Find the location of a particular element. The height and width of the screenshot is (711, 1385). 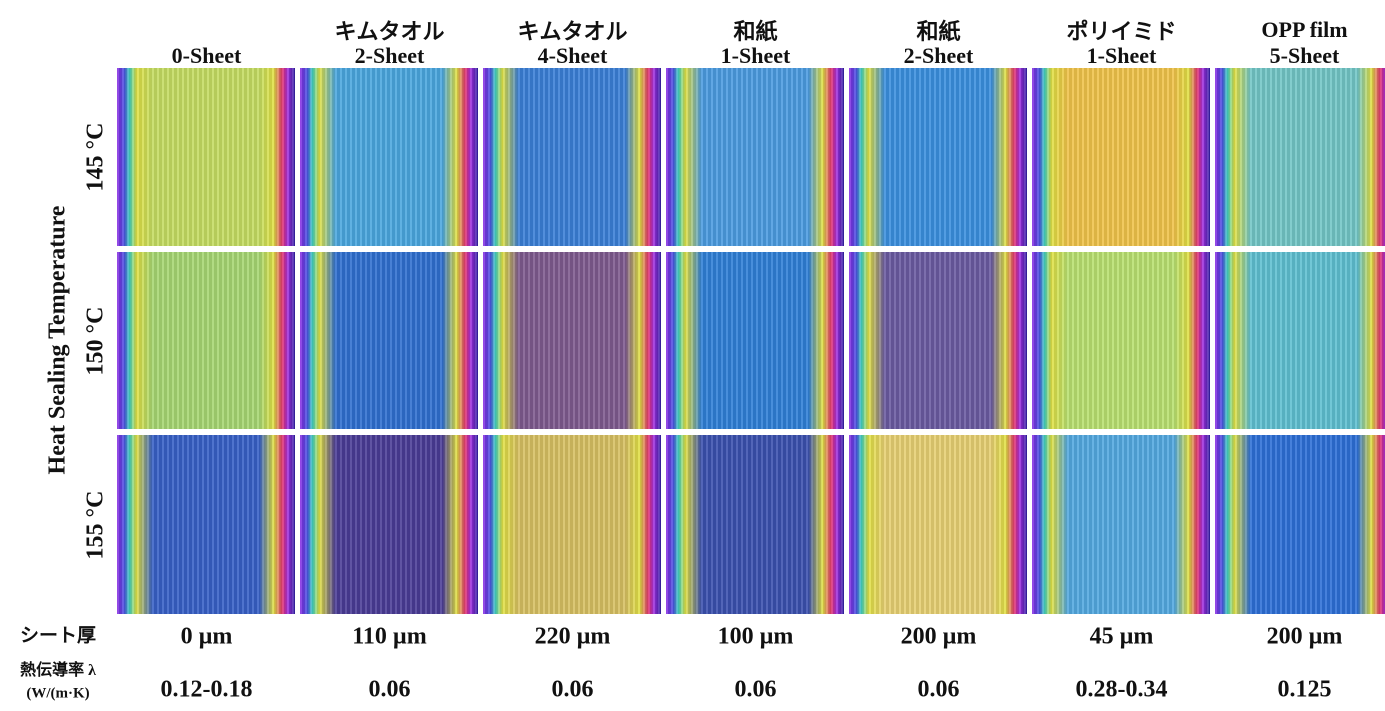

row-label: 150 °C is located at coordinates (95, 340).